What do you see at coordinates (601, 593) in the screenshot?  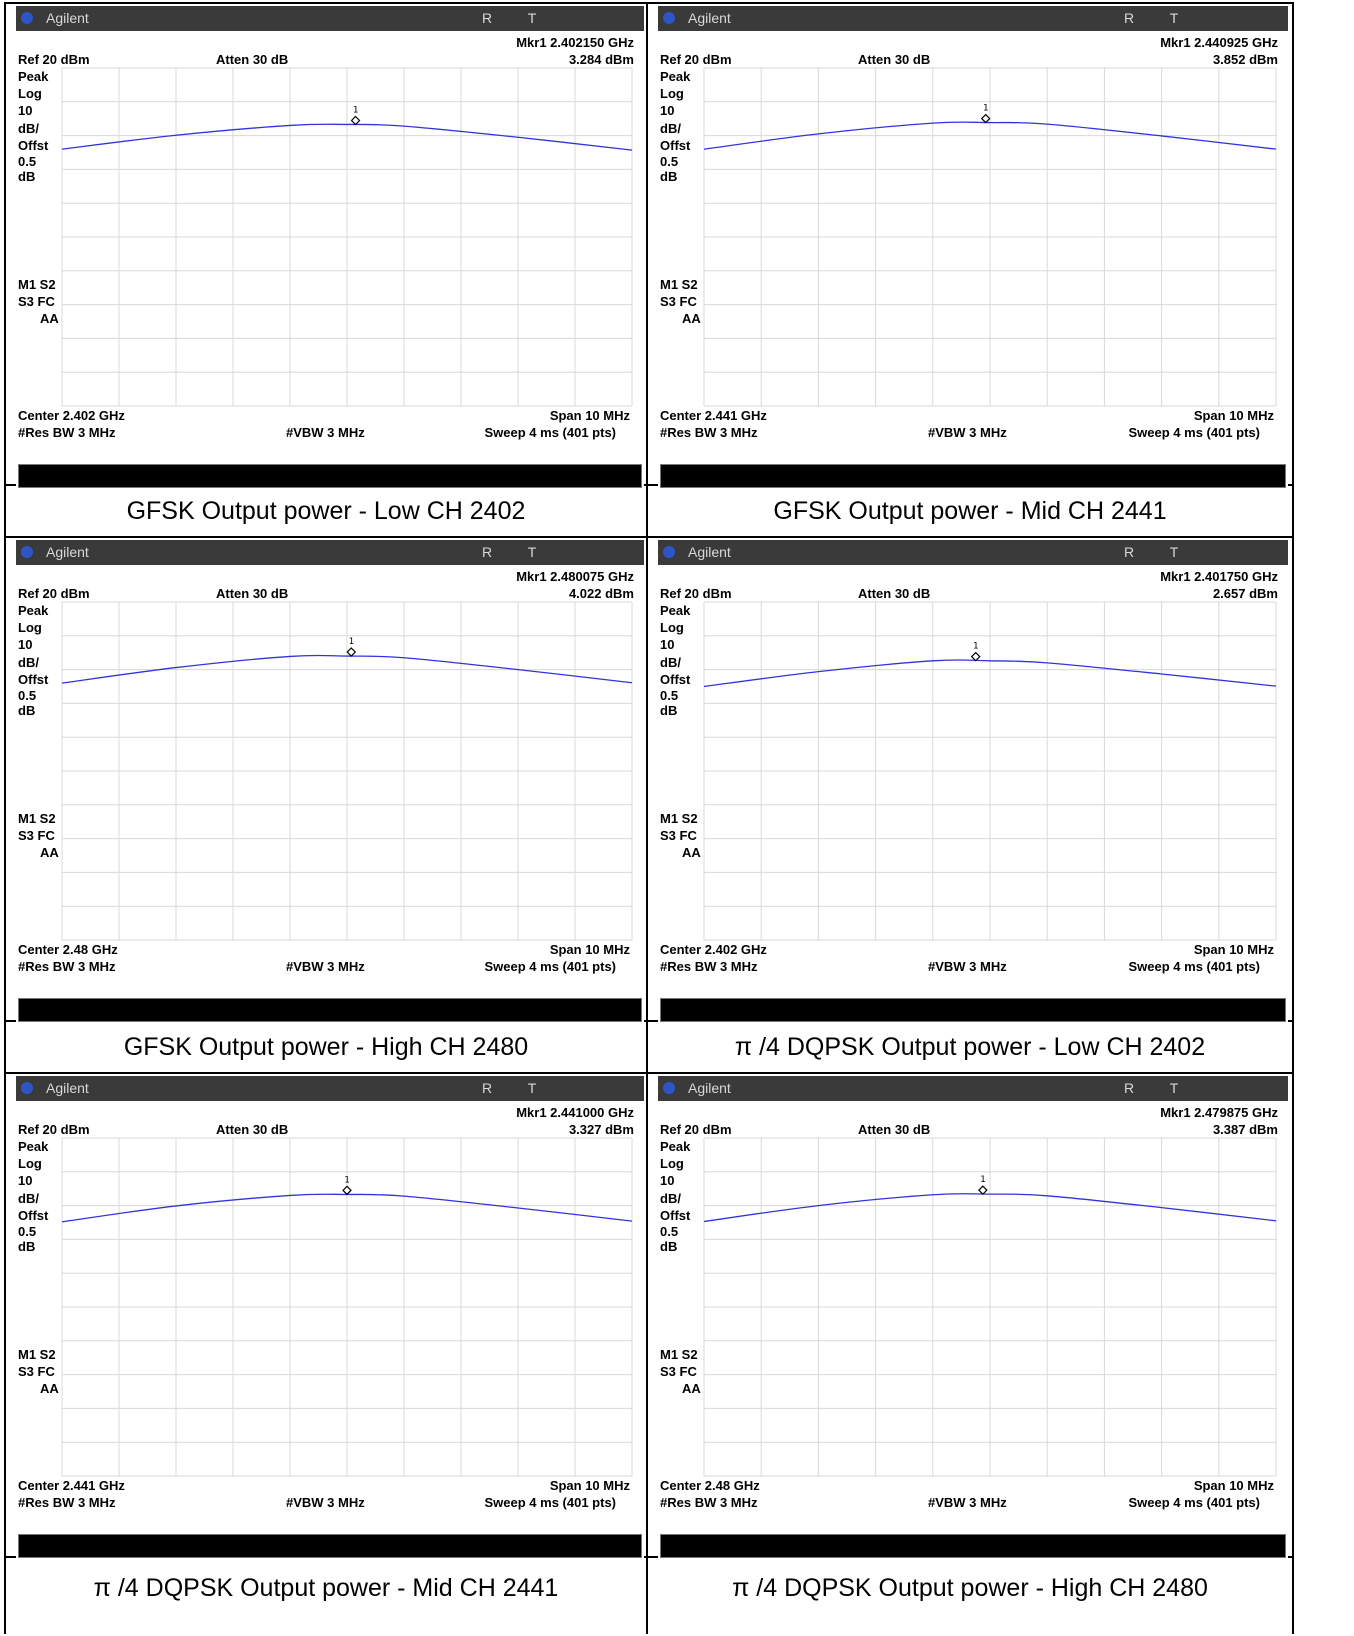 I see `marker-level: 4.022 dBm` at bounding box center [601, 593].